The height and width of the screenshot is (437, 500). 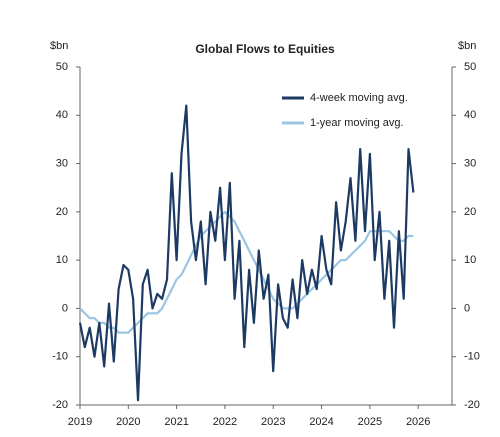 What do you see at coordinates (470, 163) in the screenshot?
I see `y2-tick-label: 30` at bounding box center [470, 163].